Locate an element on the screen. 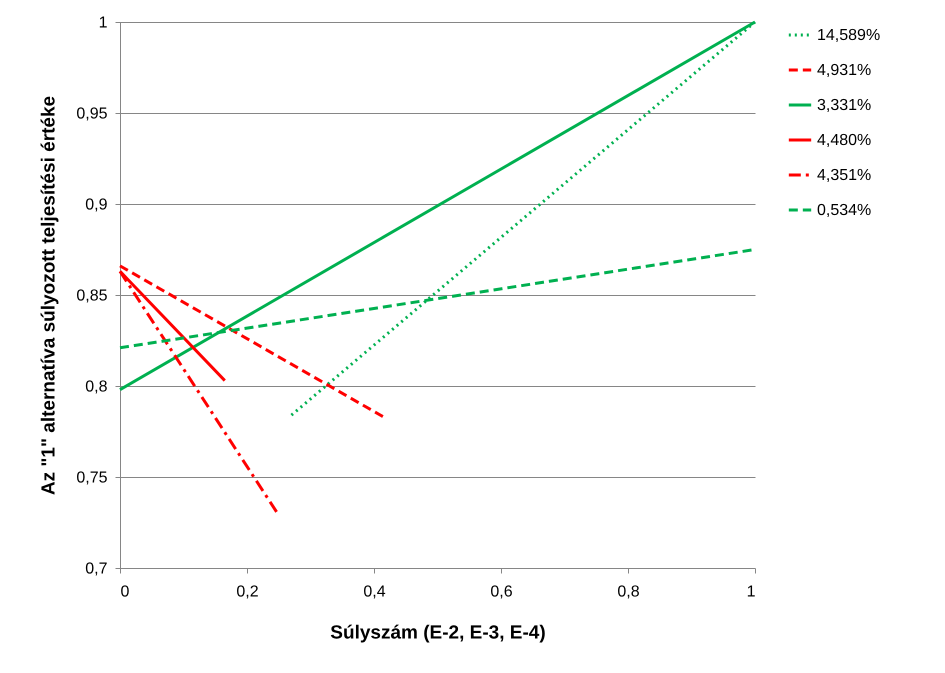 Image resolution: width=945 pixels, height=673 pixels. y-tick-label: 0,7 is located at coordinates (96, 569).